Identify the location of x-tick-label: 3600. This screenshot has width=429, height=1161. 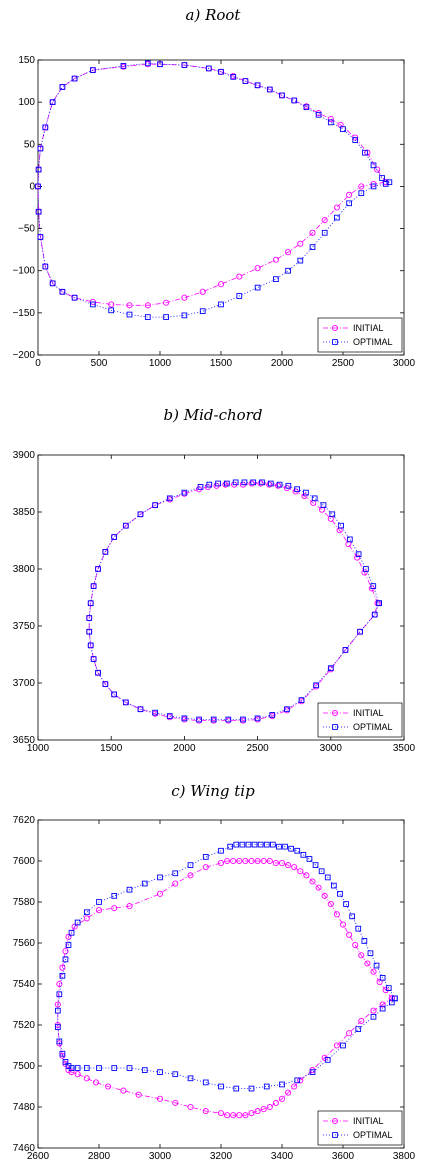
(343, 1156).